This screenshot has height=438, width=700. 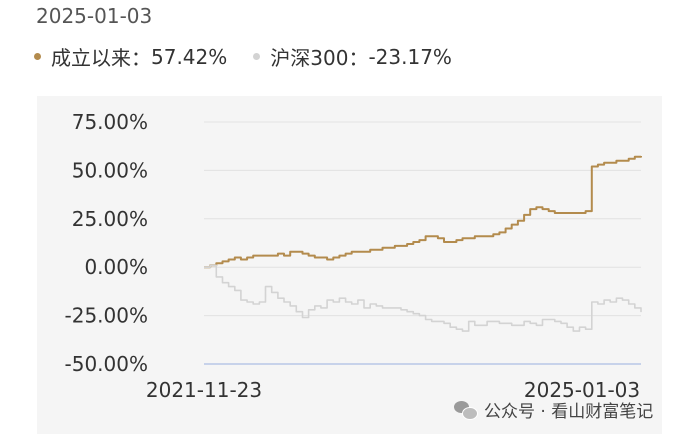 What do you see at coordinates (110, 170) in the screenshot?
I see `y-tick-label: 50.00%` at bounding box center [110, 170].